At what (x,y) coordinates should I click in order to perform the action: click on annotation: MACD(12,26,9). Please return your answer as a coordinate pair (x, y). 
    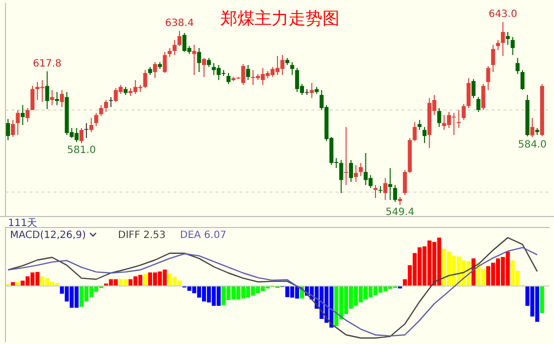
    Looking at the image, I should click on (48, 235).